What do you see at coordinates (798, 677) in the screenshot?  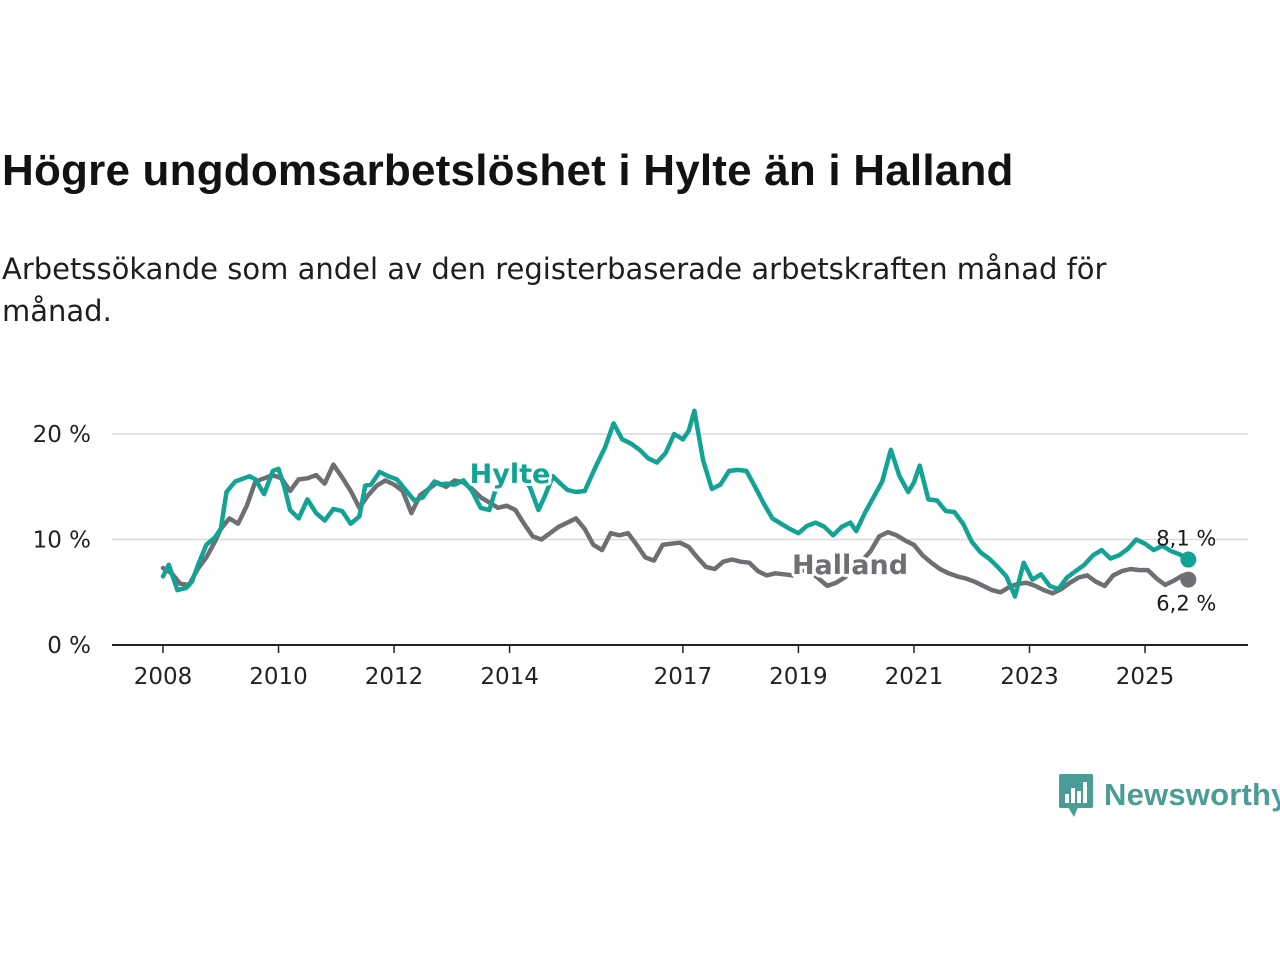 I see `x-tick-label: 2019` at bounding box center [798, 677].